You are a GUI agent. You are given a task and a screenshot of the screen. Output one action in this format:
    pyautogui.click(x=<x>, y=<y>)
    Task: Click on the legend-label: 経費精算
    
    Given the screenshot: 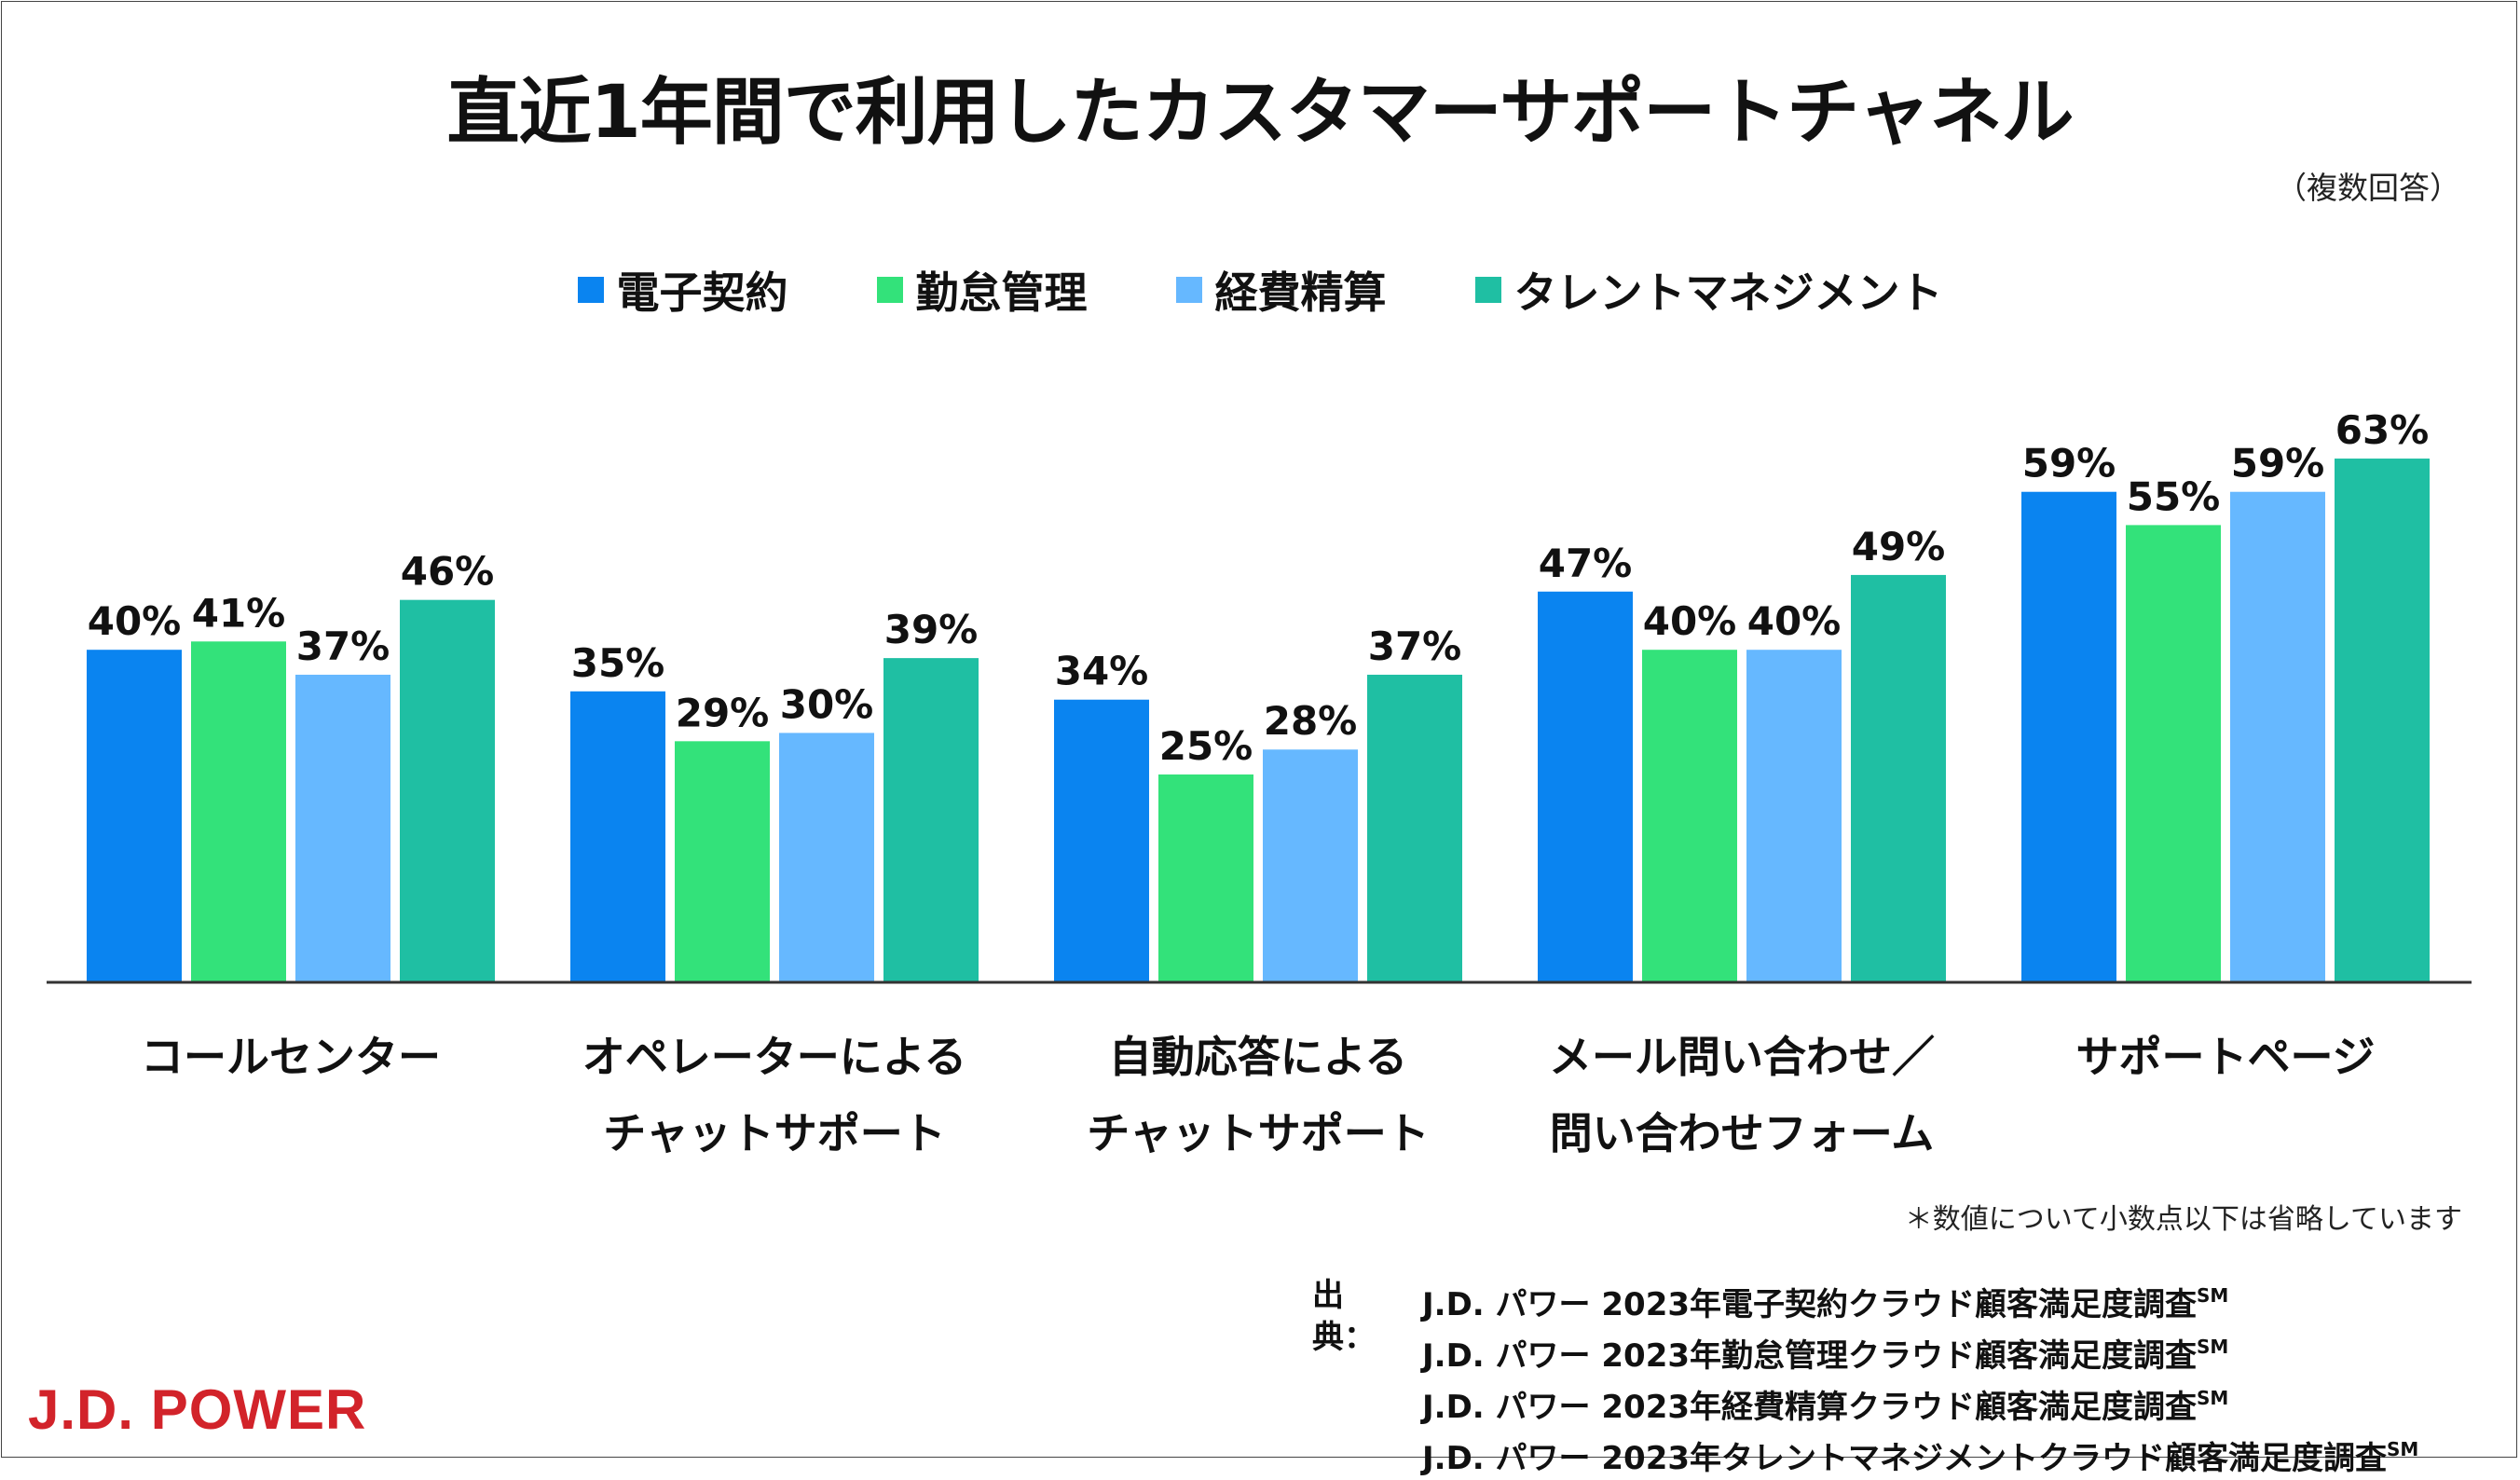 What is the action you would take?
    pyautogui.click(x=1300, y=292)
    